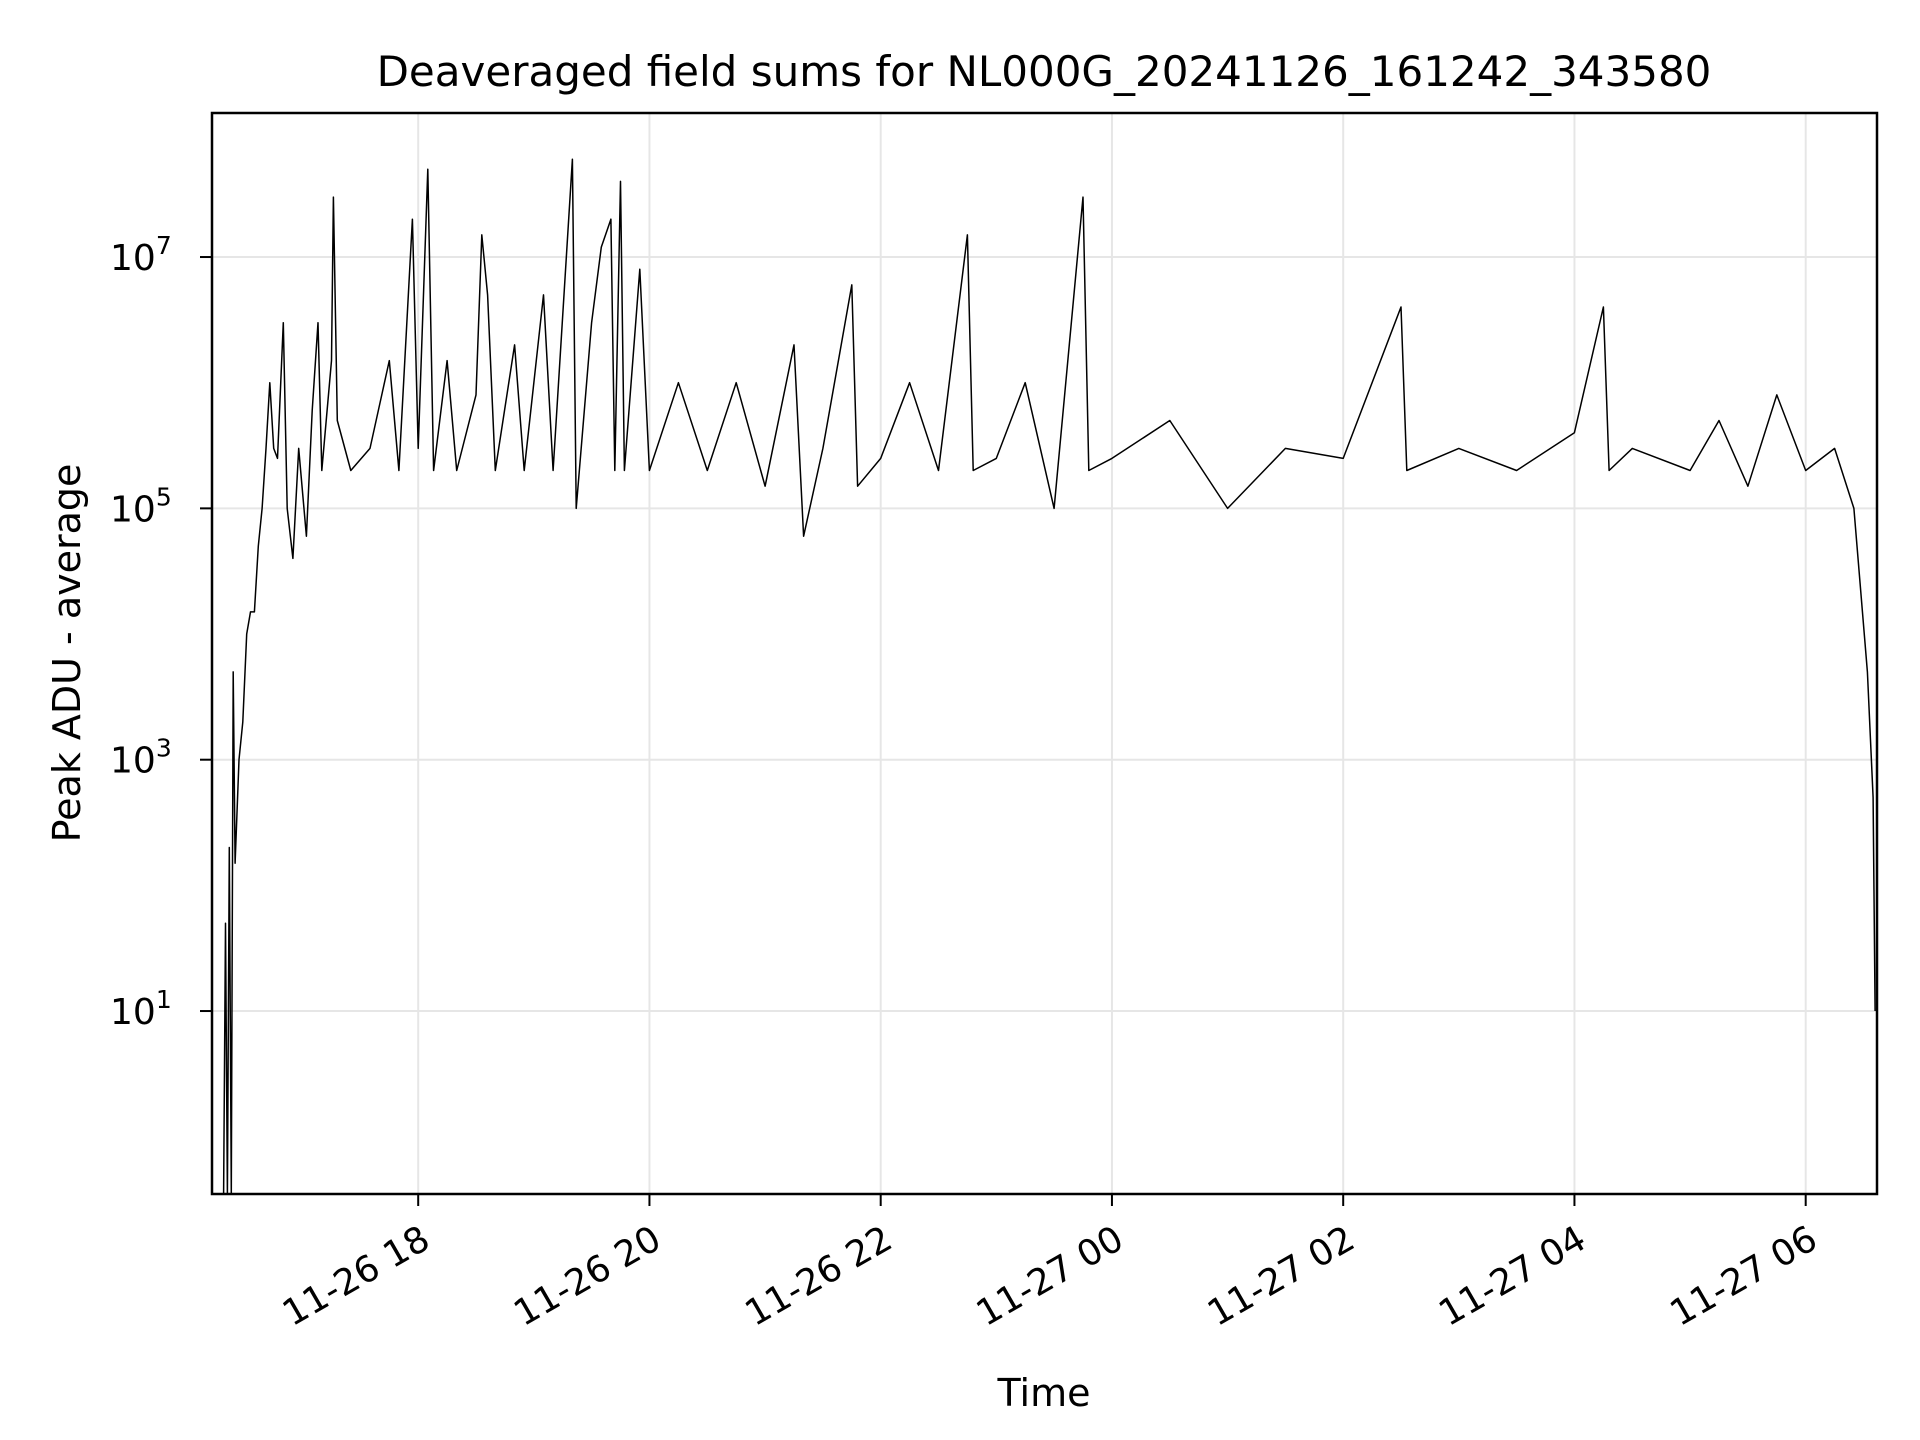 Image resolution: width=1920 pixels, height=1440 pixels. Describe the element at coordinates (141, 506) in the screenshot. I see `y-tick-label: 10⁵` at that location.